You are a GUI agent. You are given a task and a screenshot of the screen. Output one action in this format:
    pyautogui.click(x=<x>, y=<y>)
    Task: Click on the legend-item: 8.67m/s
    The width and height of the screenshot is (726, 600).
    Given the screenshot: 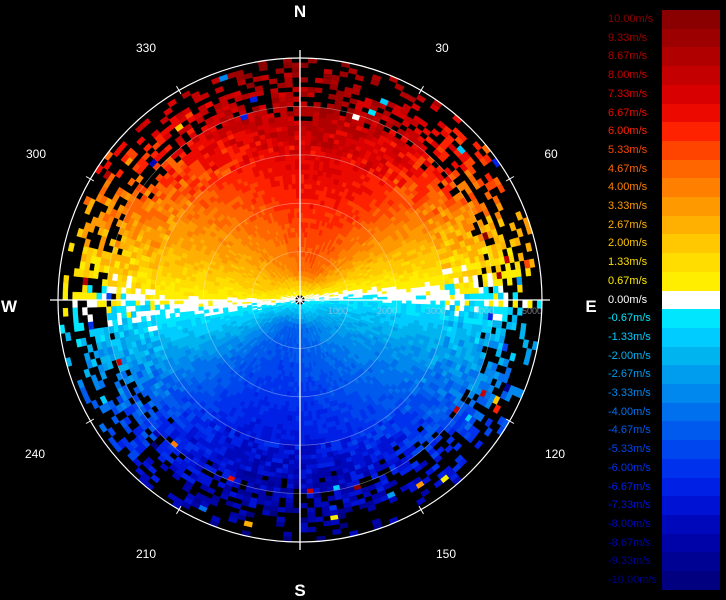 What is the action you would take?
    pyautogui.click(x=663, y=57)
    